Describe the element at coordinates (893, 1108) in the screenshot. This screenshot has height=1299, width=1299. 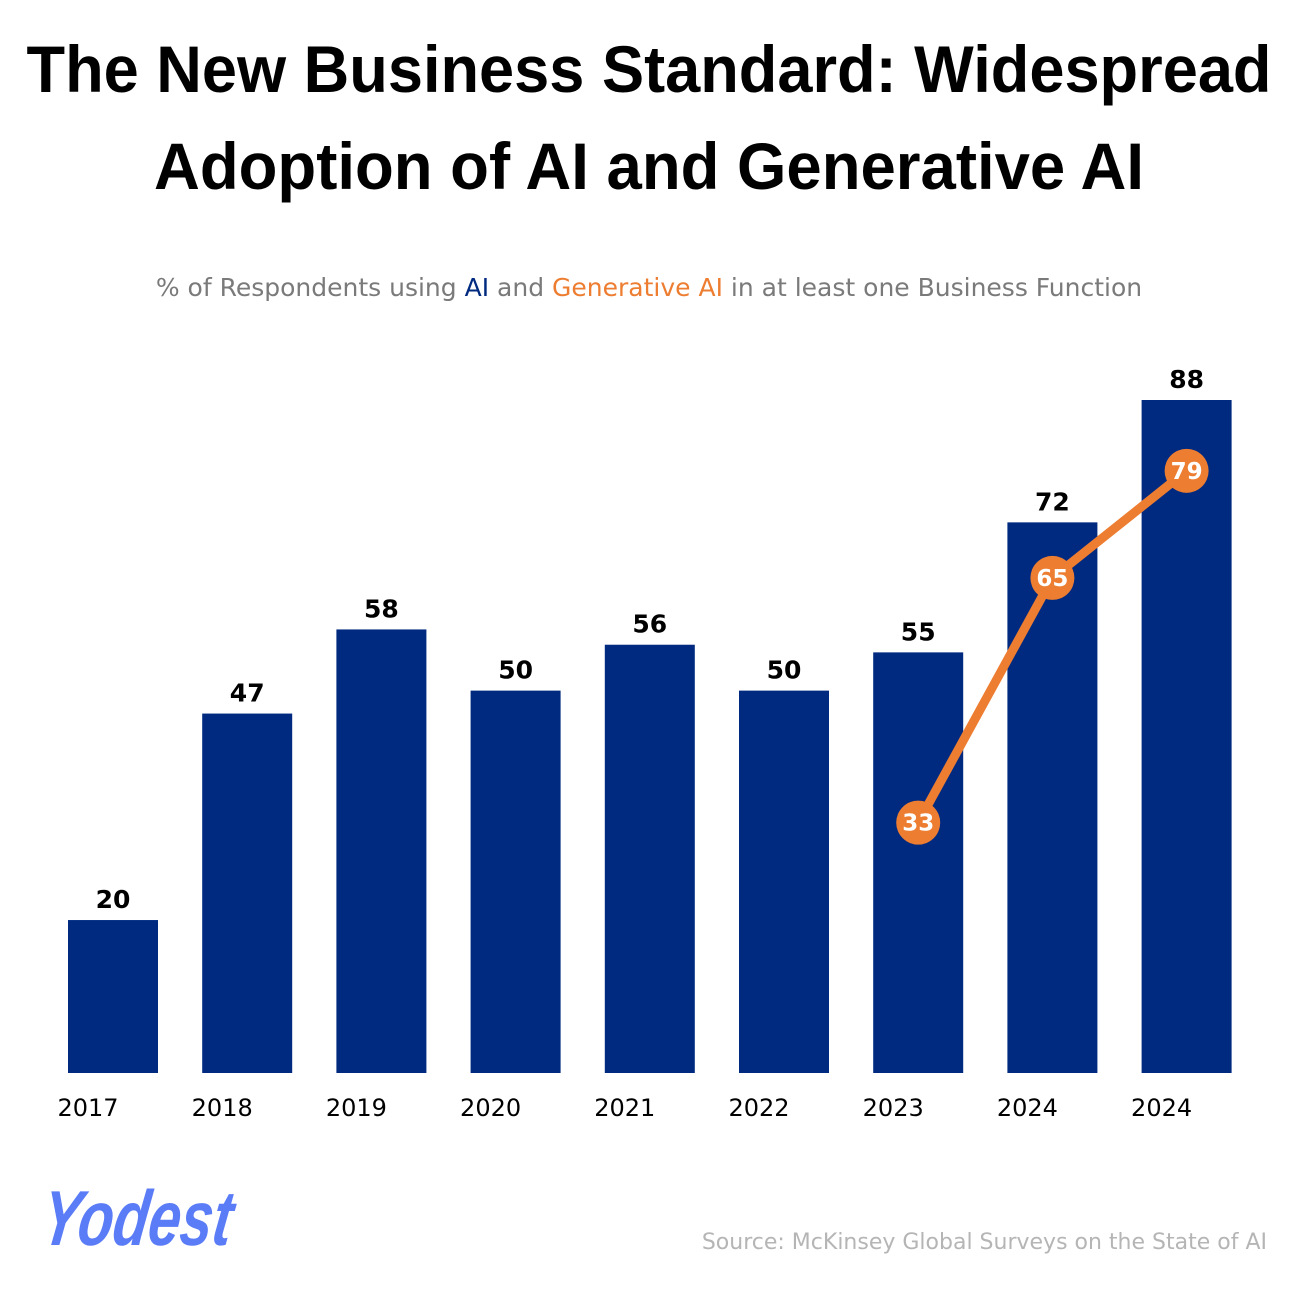
I see `x-tick-label: 2023` at that location.